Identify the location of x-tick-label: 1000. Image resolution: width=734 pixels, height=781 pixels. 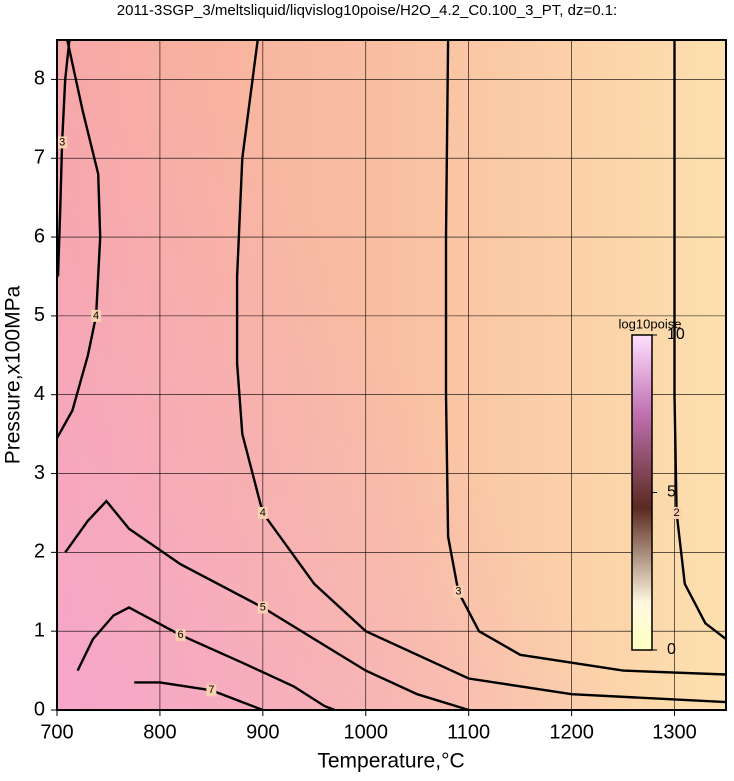
(366, 732).